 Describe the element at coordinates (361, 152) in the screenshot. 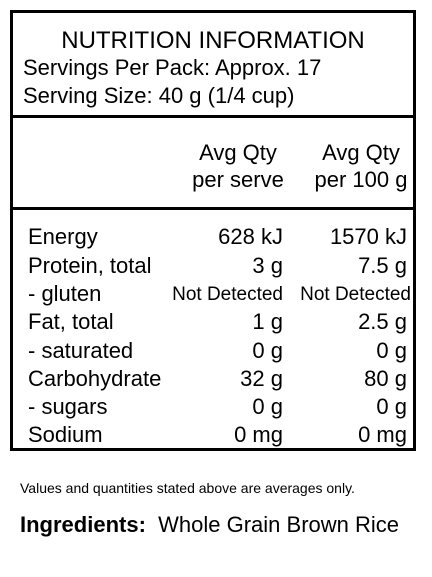

I see `col-per-100g-line1: Avg Qty` at that location.